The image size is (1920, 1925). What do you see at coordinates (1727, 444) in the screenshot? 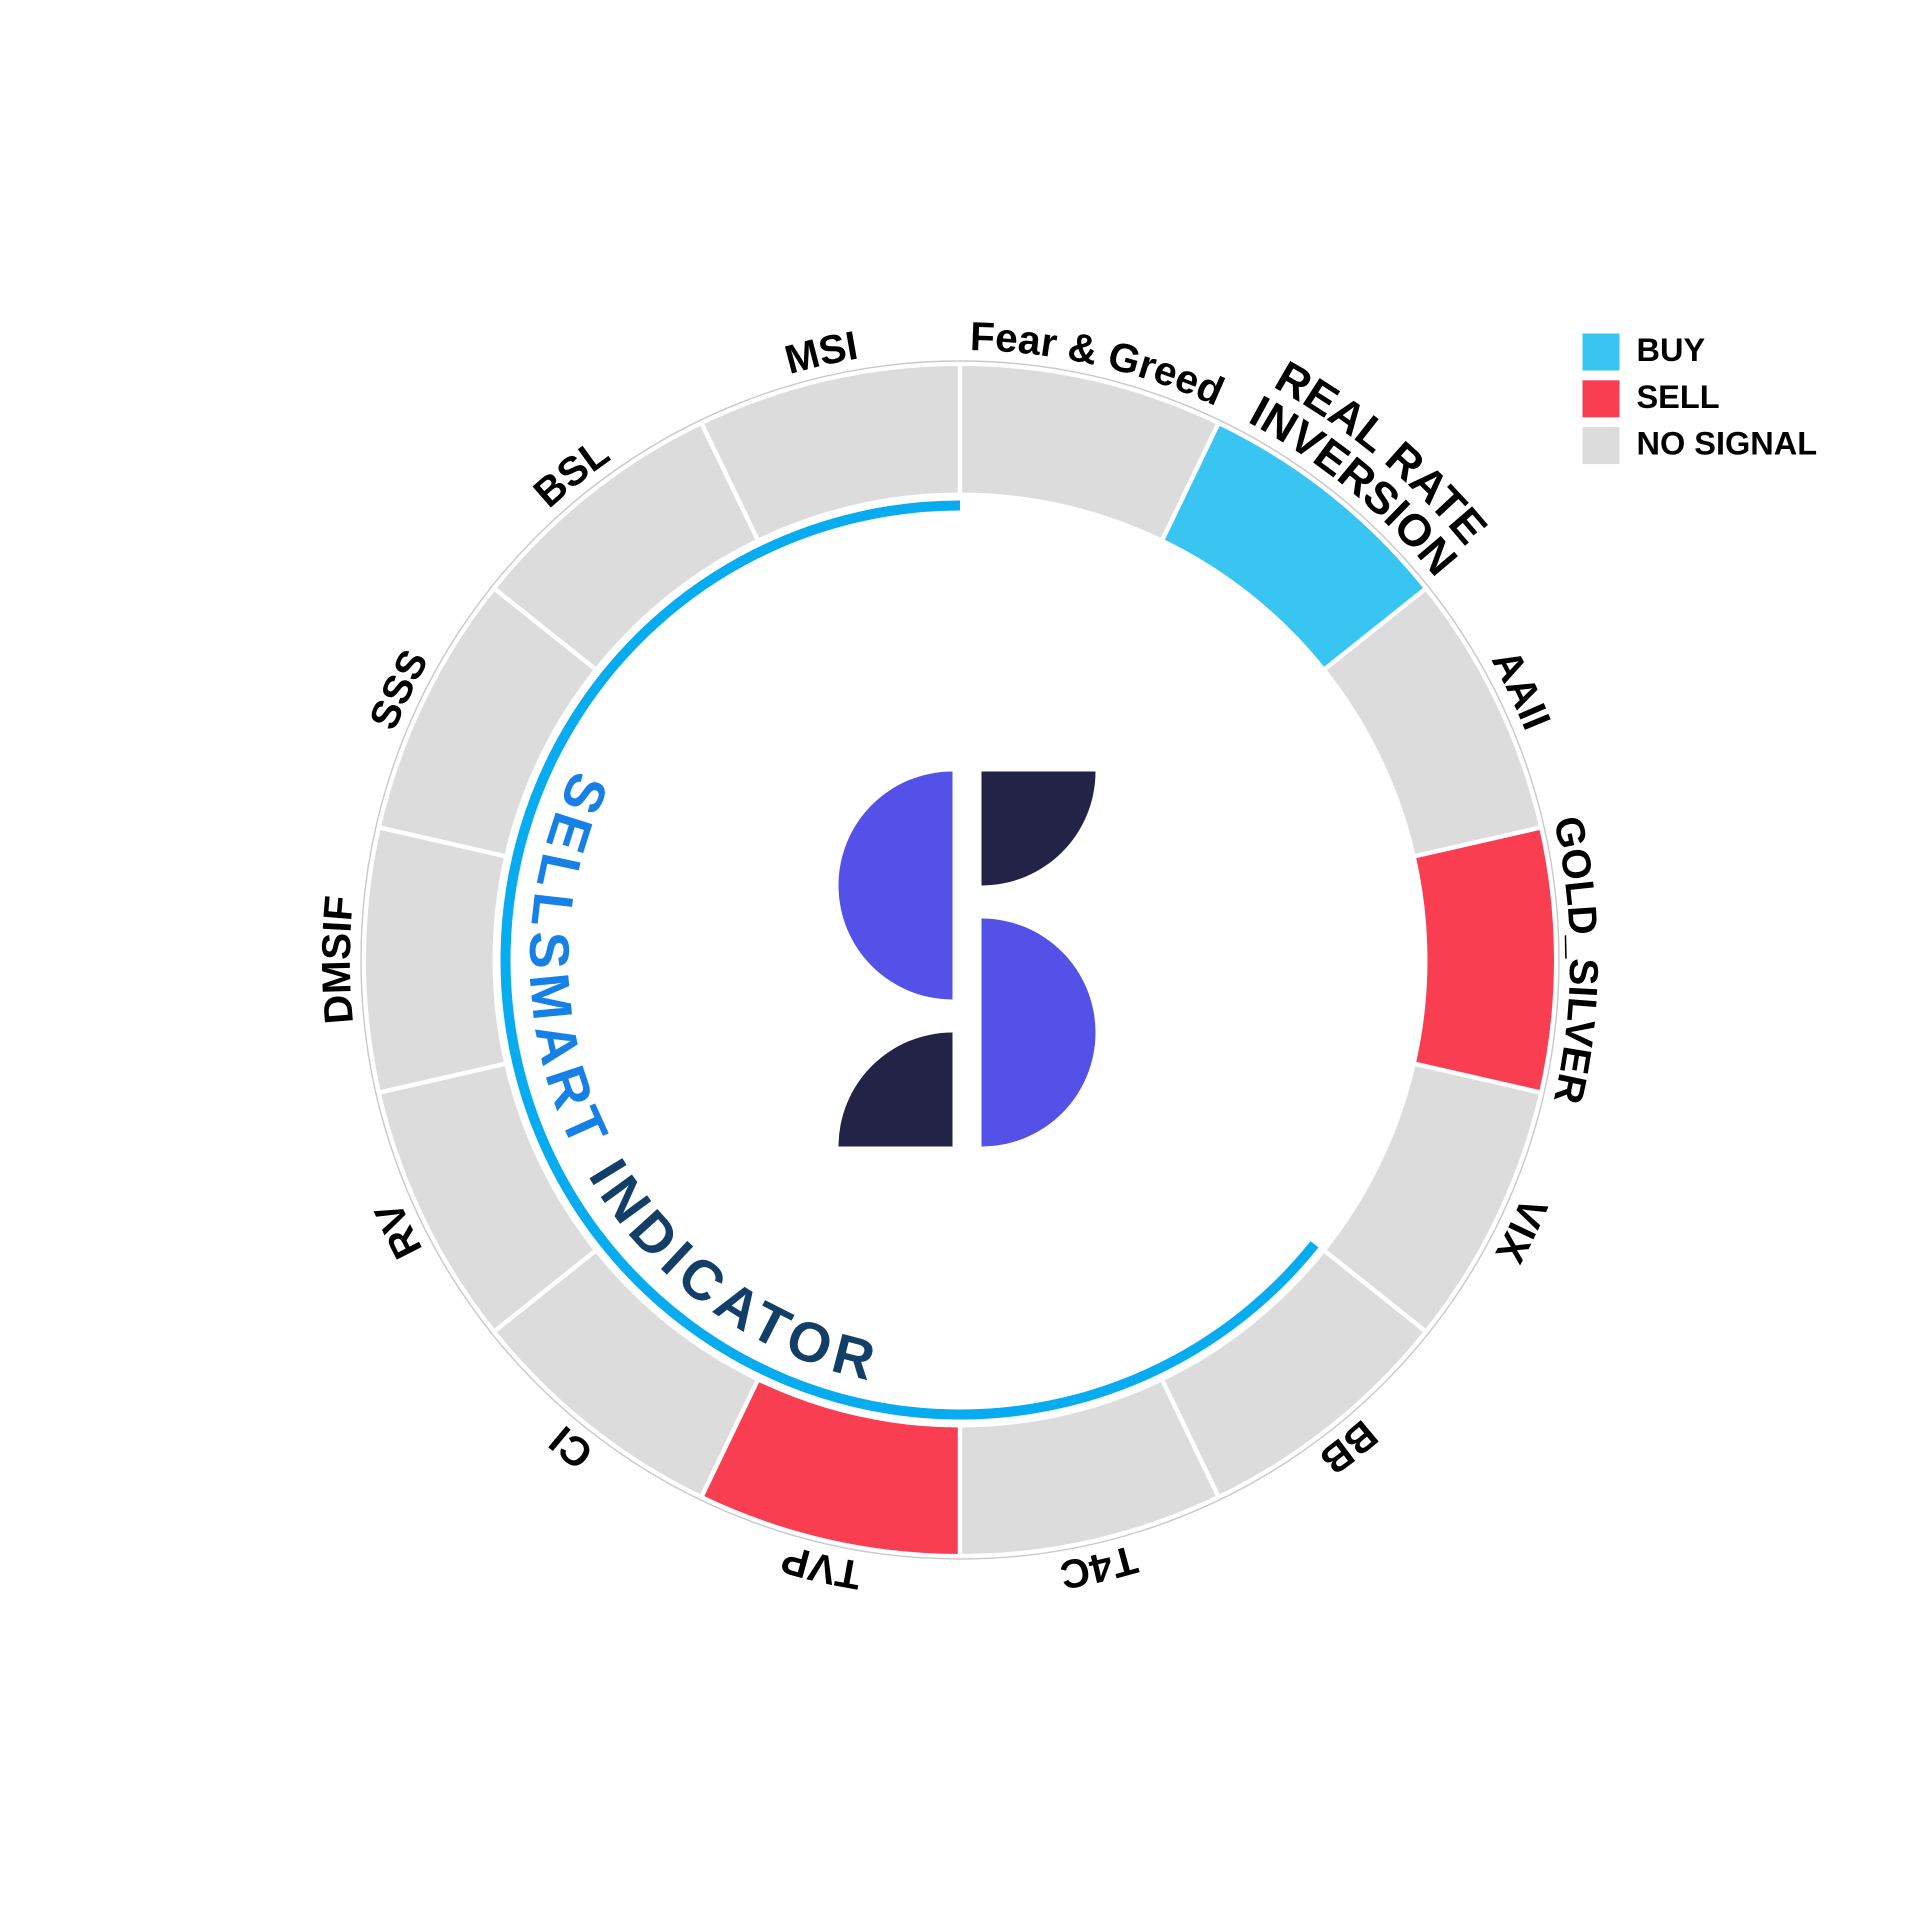
I see `svg-text: NO SIGNAL` at bounding box center [1727, 444].